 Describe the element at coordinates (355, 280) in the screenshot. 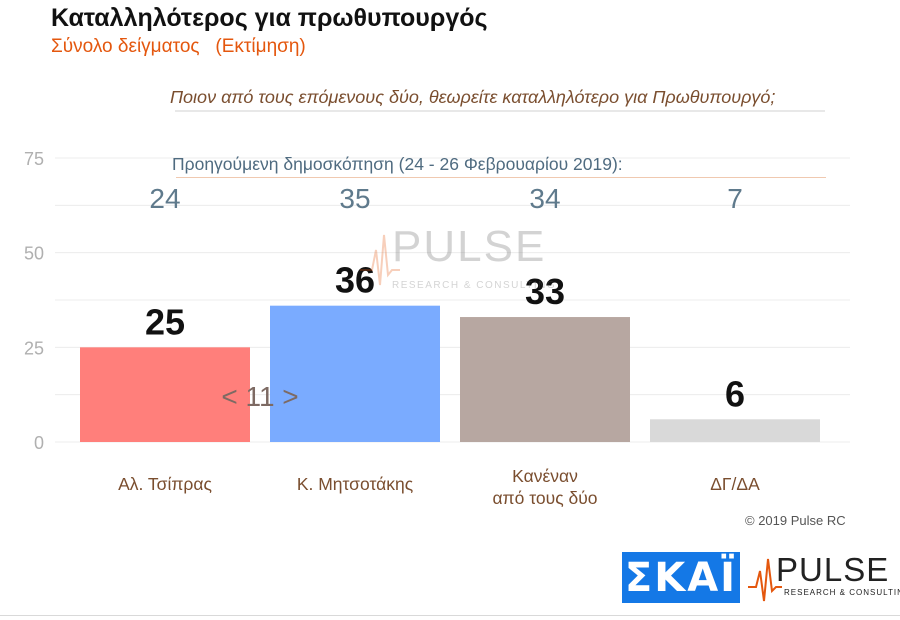

I see `bar-value-label: 36` at that location.